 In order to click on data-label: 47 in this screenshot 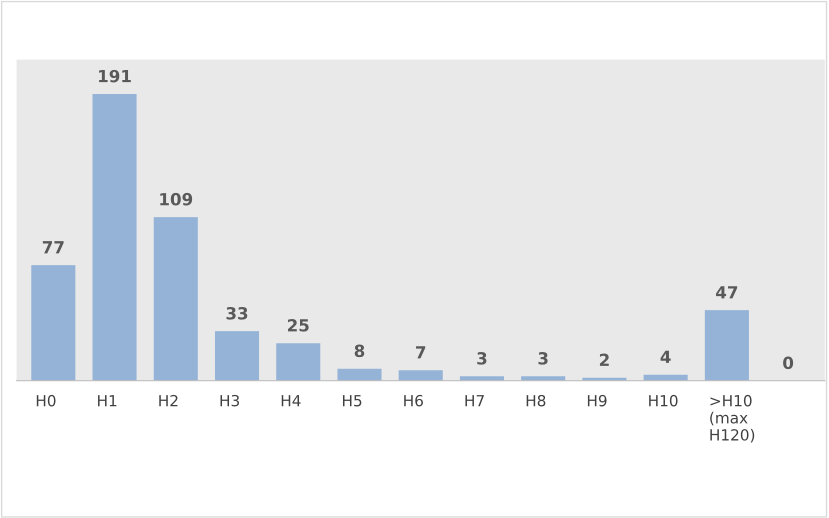, I will do `click(727, 292)`.